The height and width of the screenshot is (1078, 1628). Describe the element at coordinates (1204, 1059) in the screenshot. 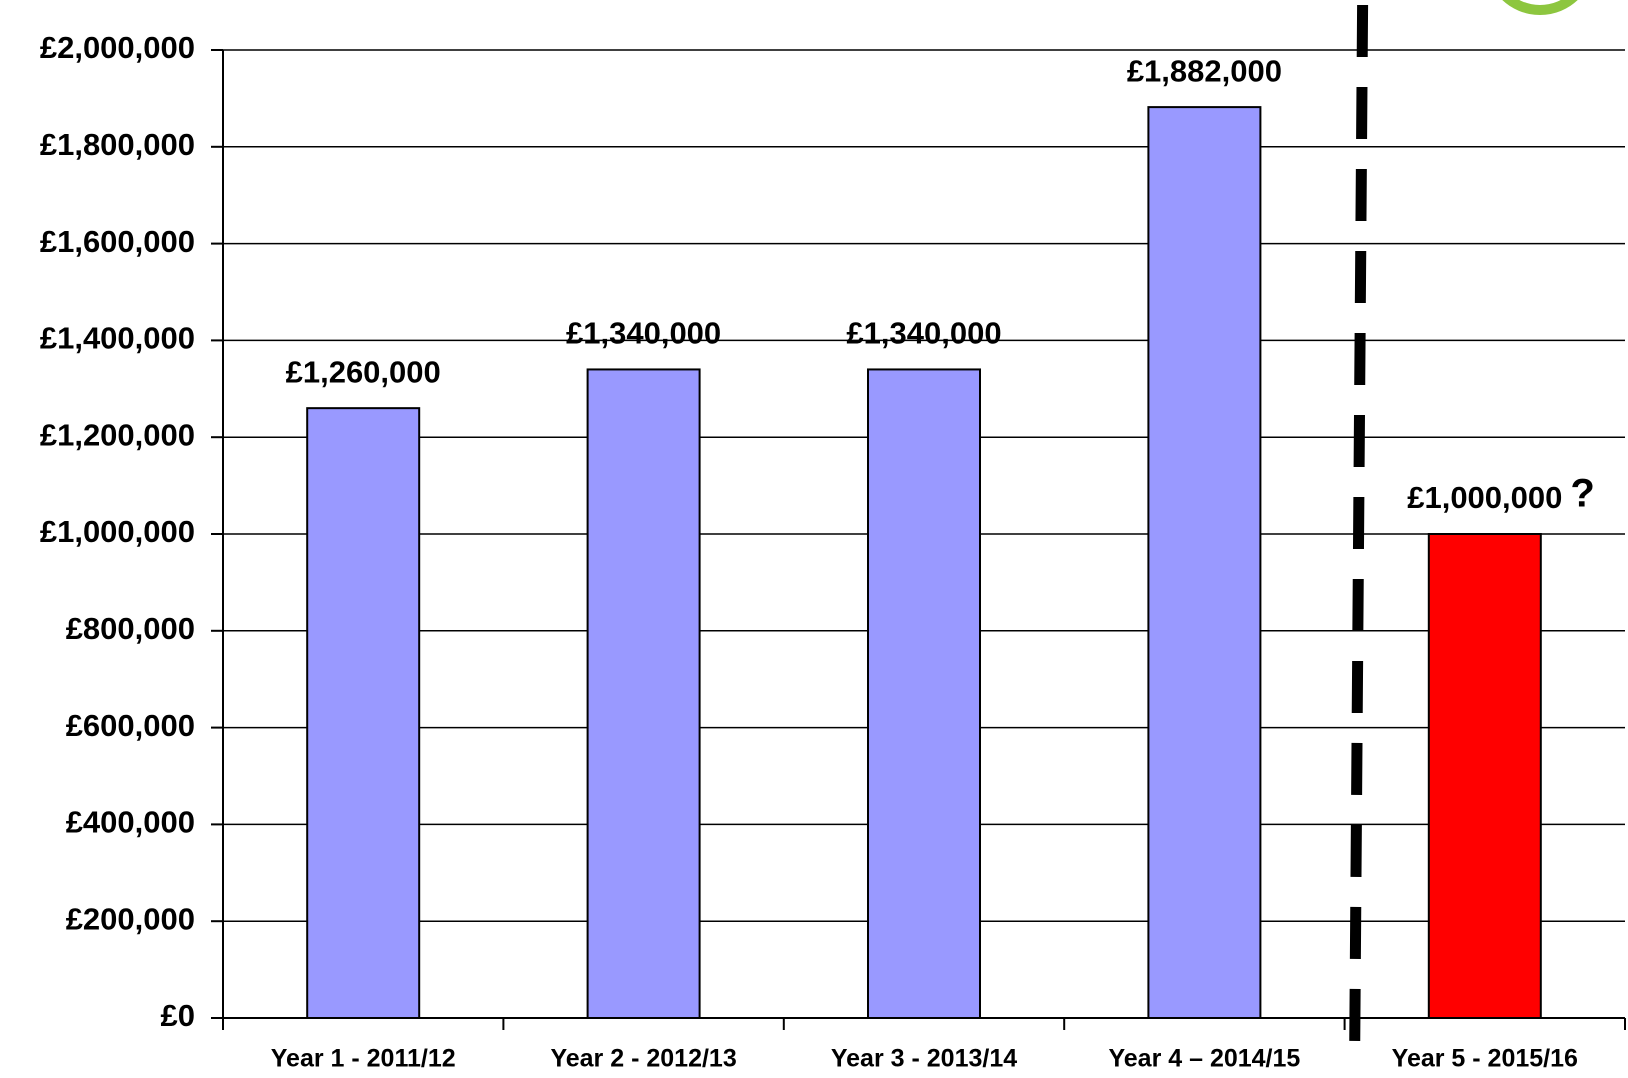

I see `x-tick-label: Year 4 – 2014/15` at that location.